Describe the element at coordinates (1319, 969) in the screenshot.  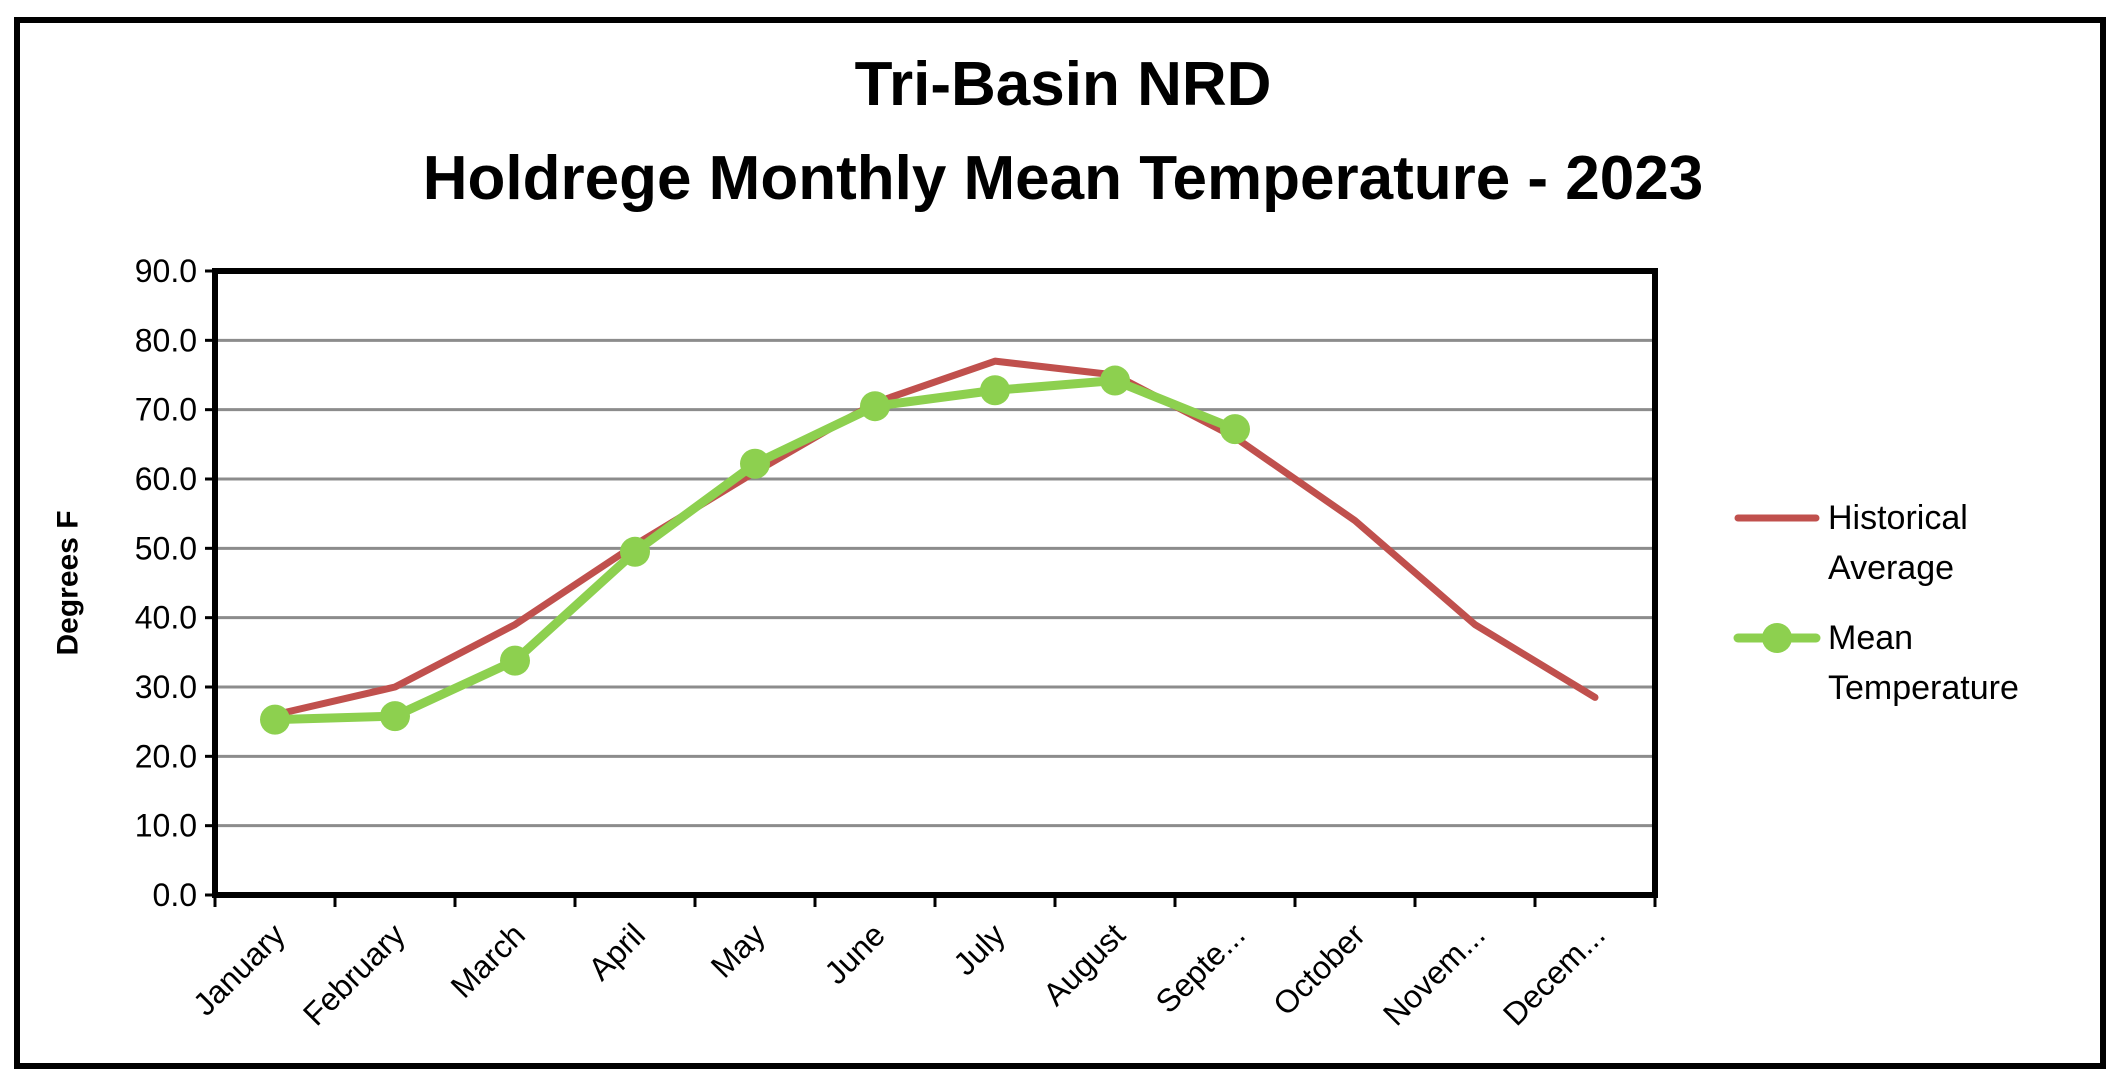
I see `x-tick-label: October` at that location.